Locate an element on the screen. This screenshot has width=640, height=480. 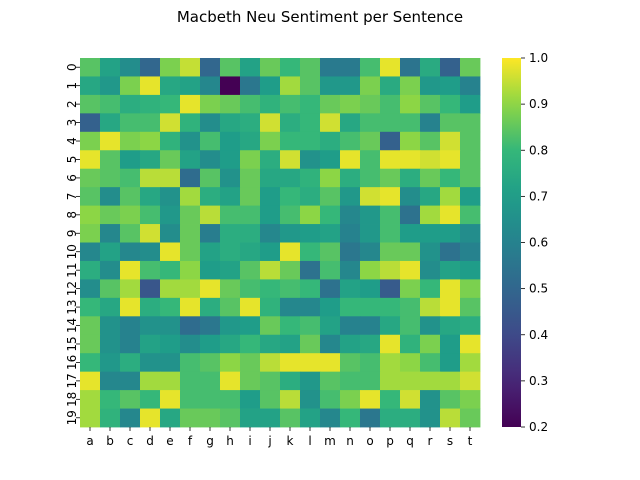
colorbar-tick-label: 0.9 is located at coordinates (538, 104).